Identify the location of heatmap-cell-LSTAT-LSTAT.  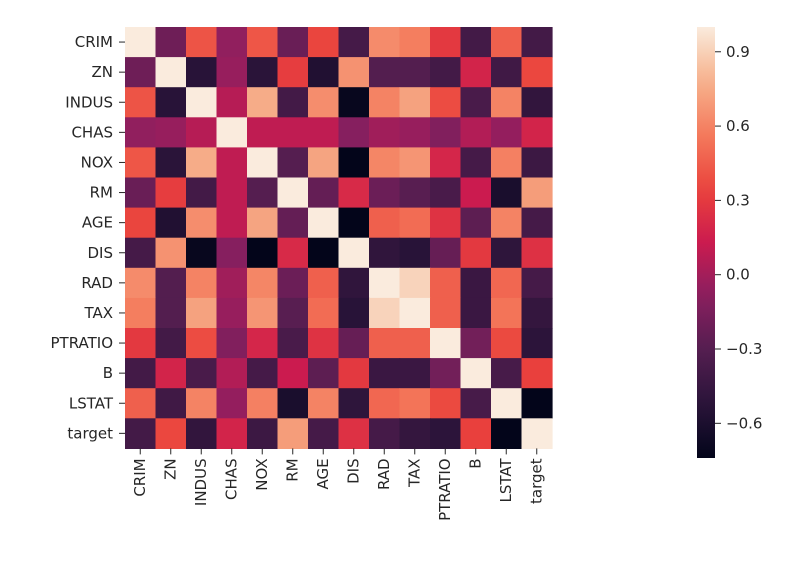
(507, 403).